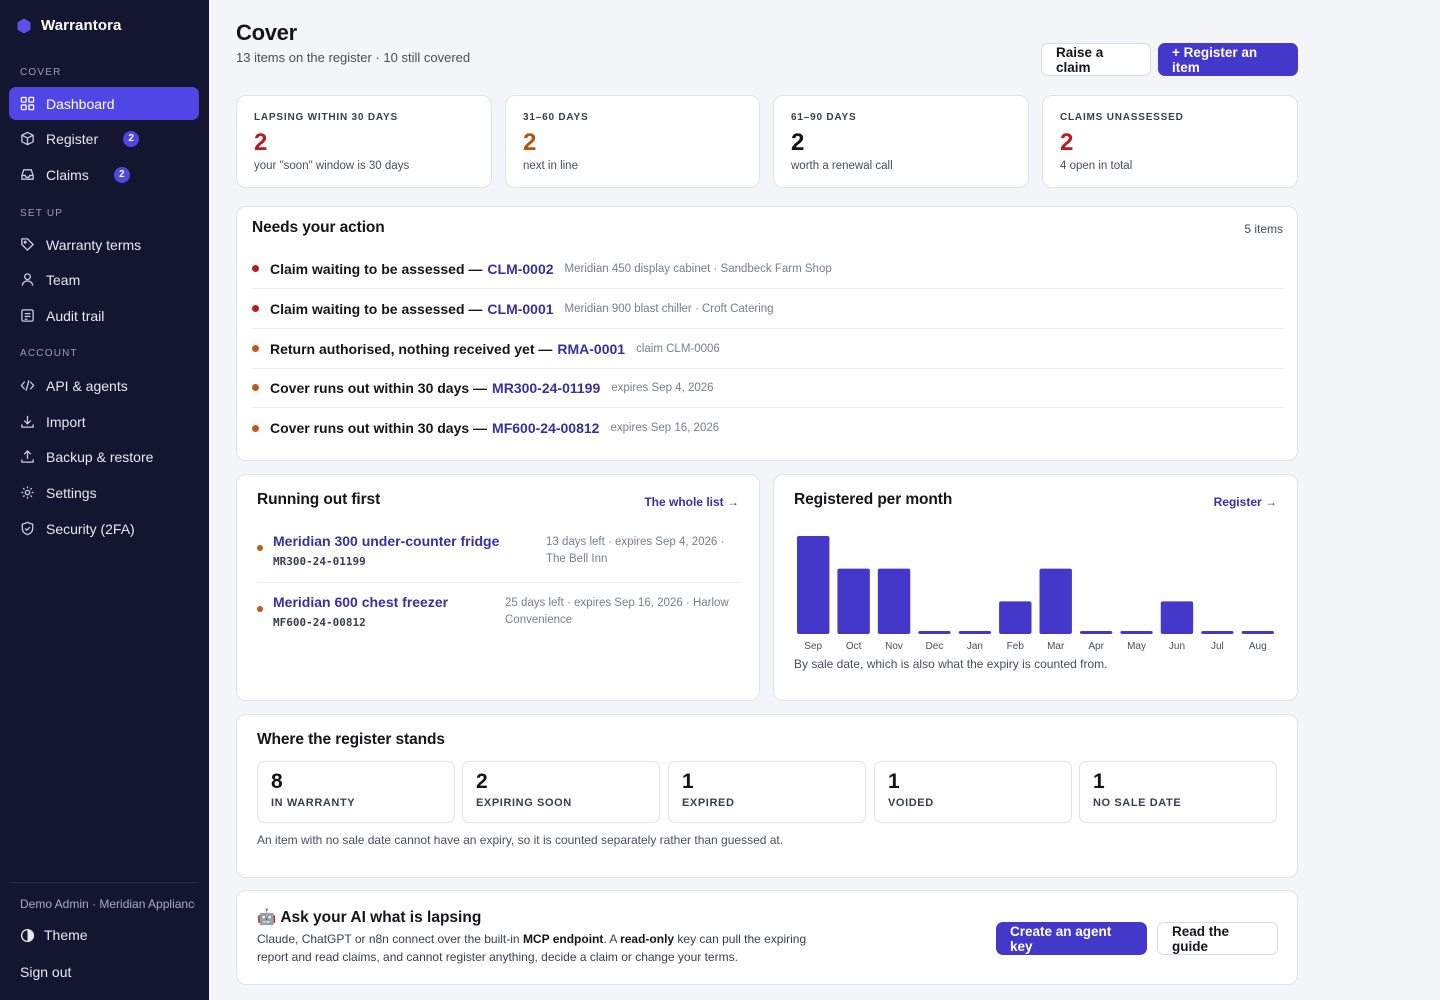 Image resolution: width=1440 pixels, height=1000 pixels. Describe the element at coordinates (1245, 502) in the screenshot. I see `register-link: Register →` at that location.